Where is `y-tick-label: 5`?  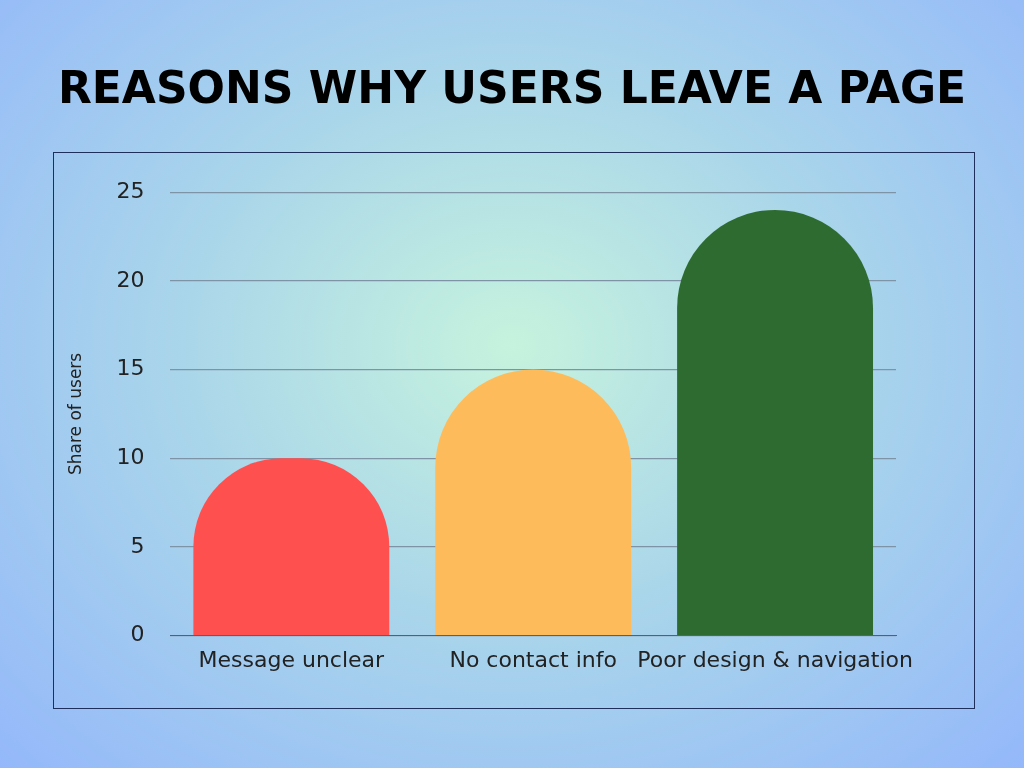
y-tick-label: 5 is located at coordinates (137, 545).